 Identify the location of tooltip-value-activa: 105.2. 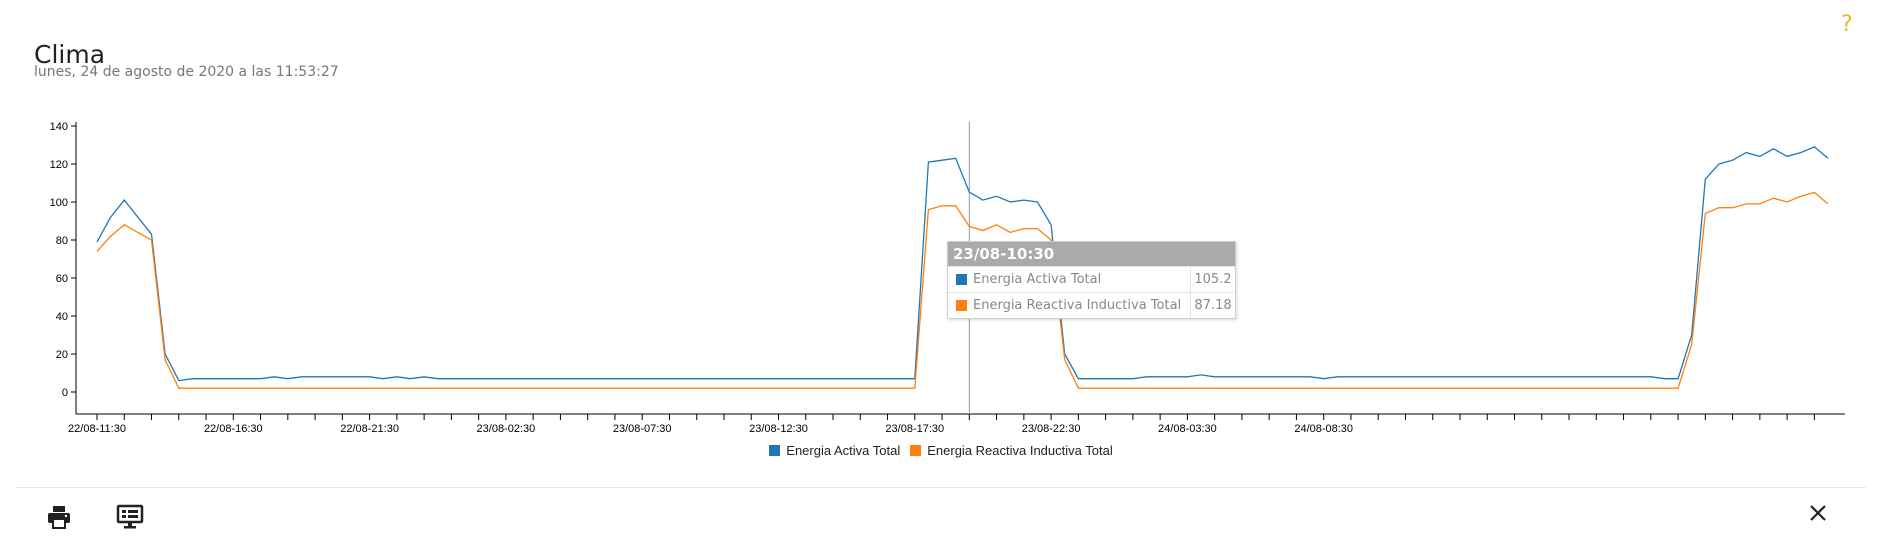
(1213, 279).